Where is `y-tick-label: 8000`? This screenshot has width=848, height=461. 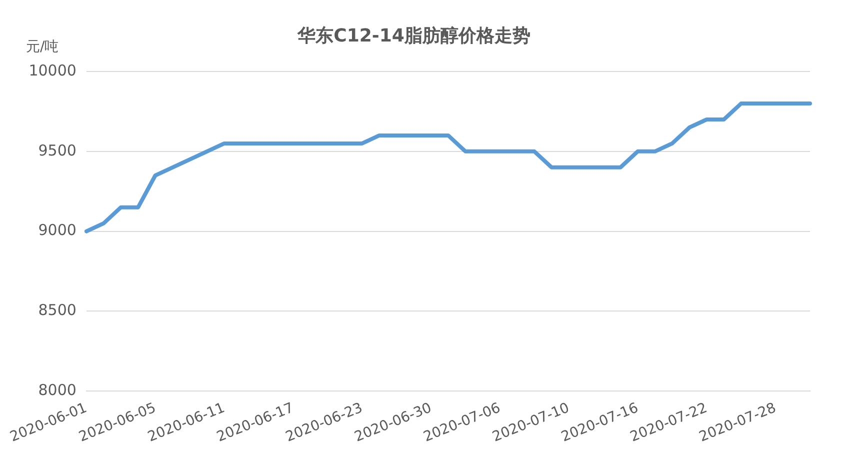 y-tick-label: 8000 is located at coordinates (57, 389).